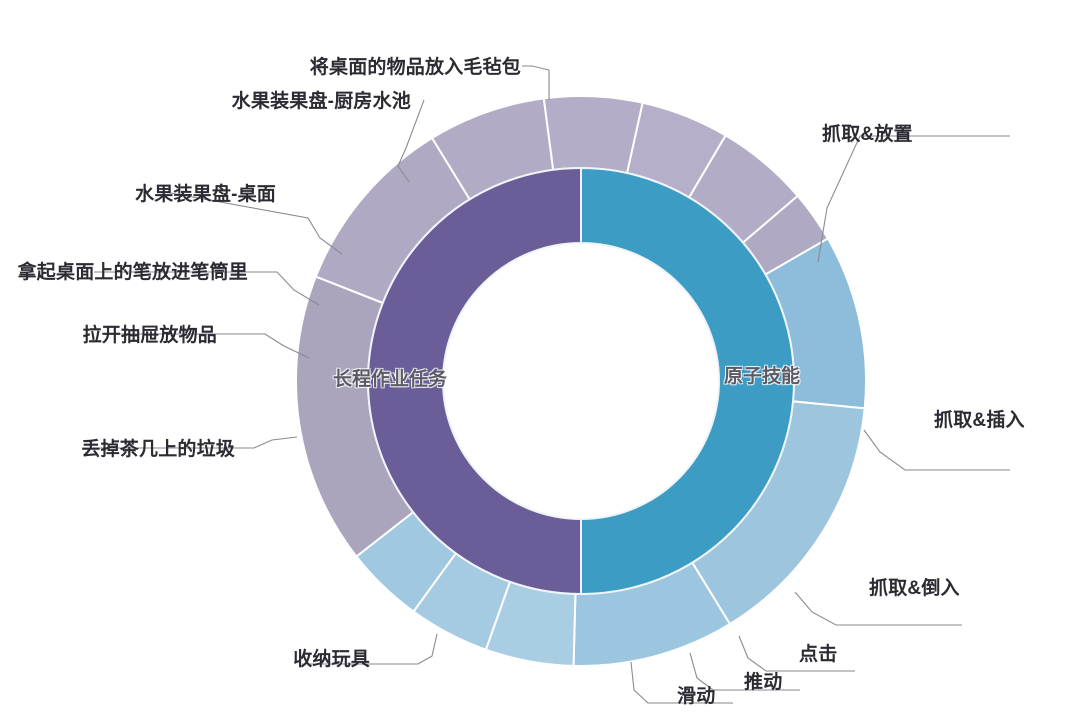  Describe the element at coordinates (763, 682) in the screenshot. I see `outer-segment-label: 推动` at that location.